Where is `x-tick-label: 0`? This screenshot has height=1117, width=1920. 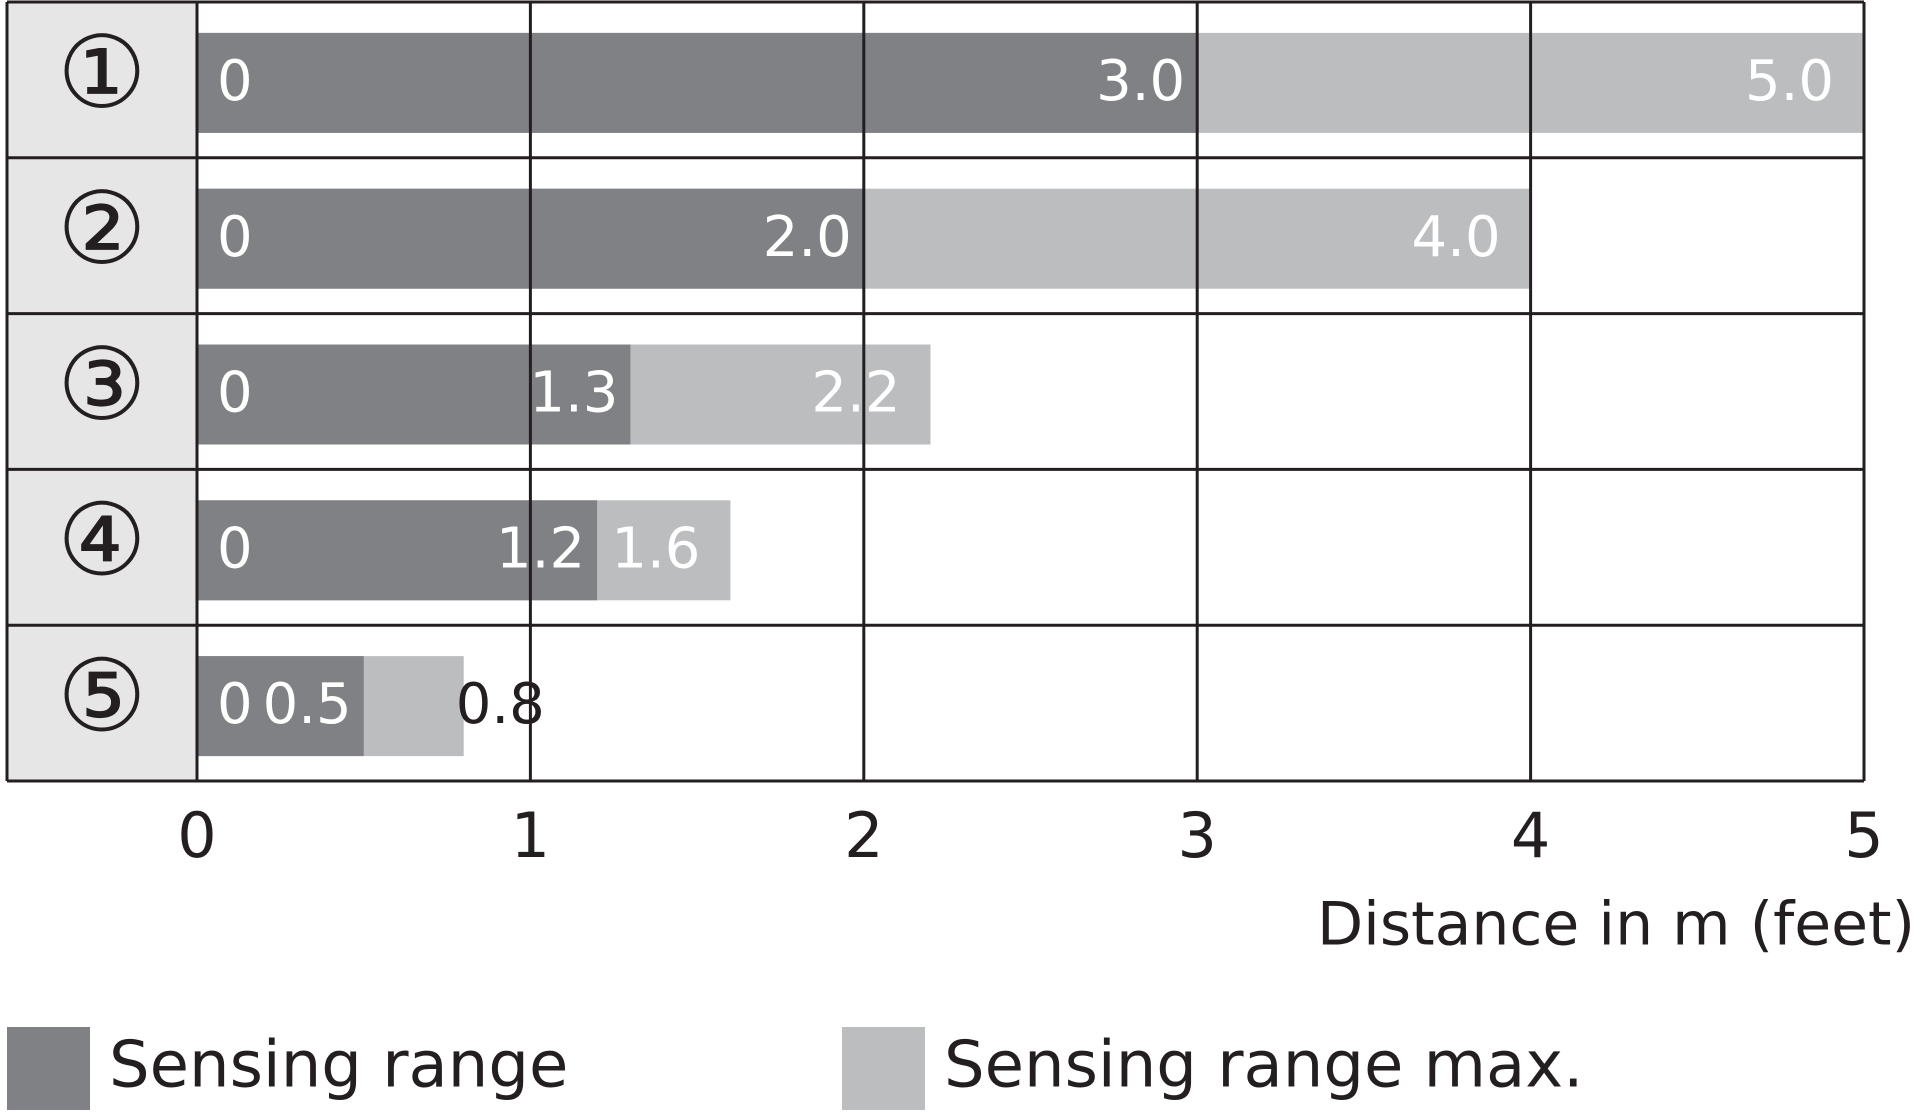 x-tick-label: 0 is located at coordinates (196, 835).